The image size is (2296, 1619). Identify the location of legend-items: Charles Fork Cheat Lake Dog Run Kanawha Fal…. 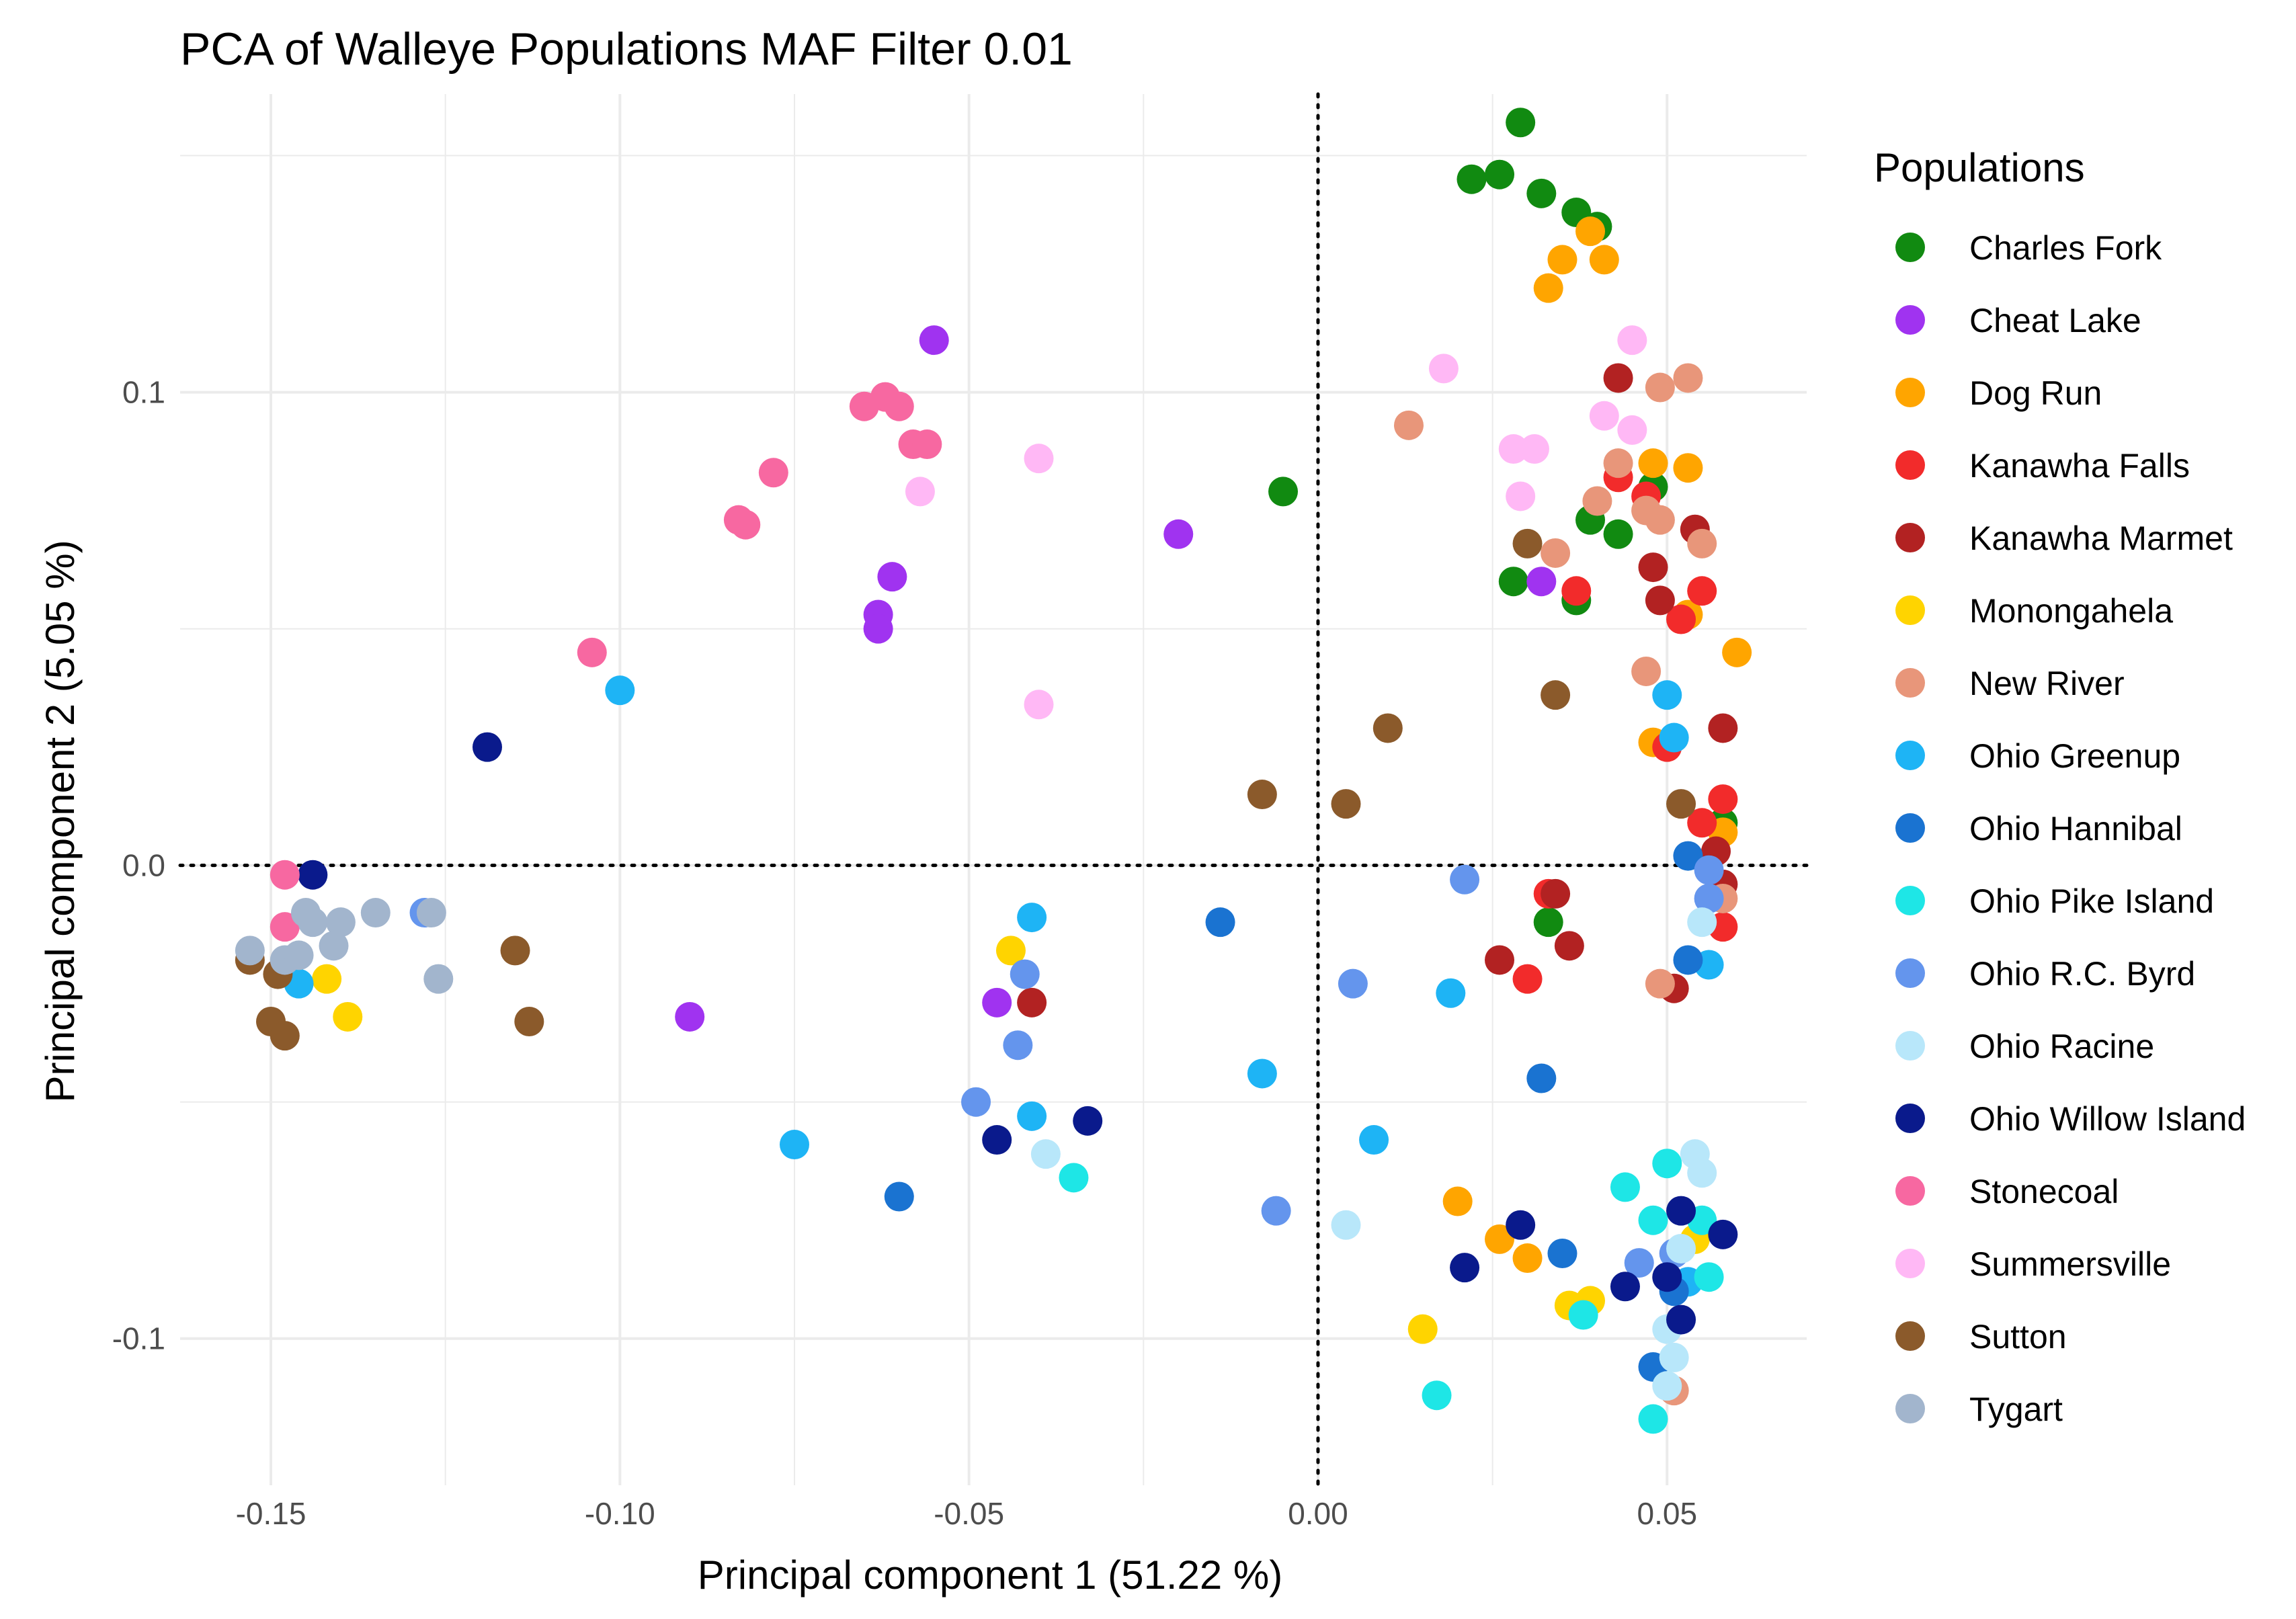
(2070, 828).